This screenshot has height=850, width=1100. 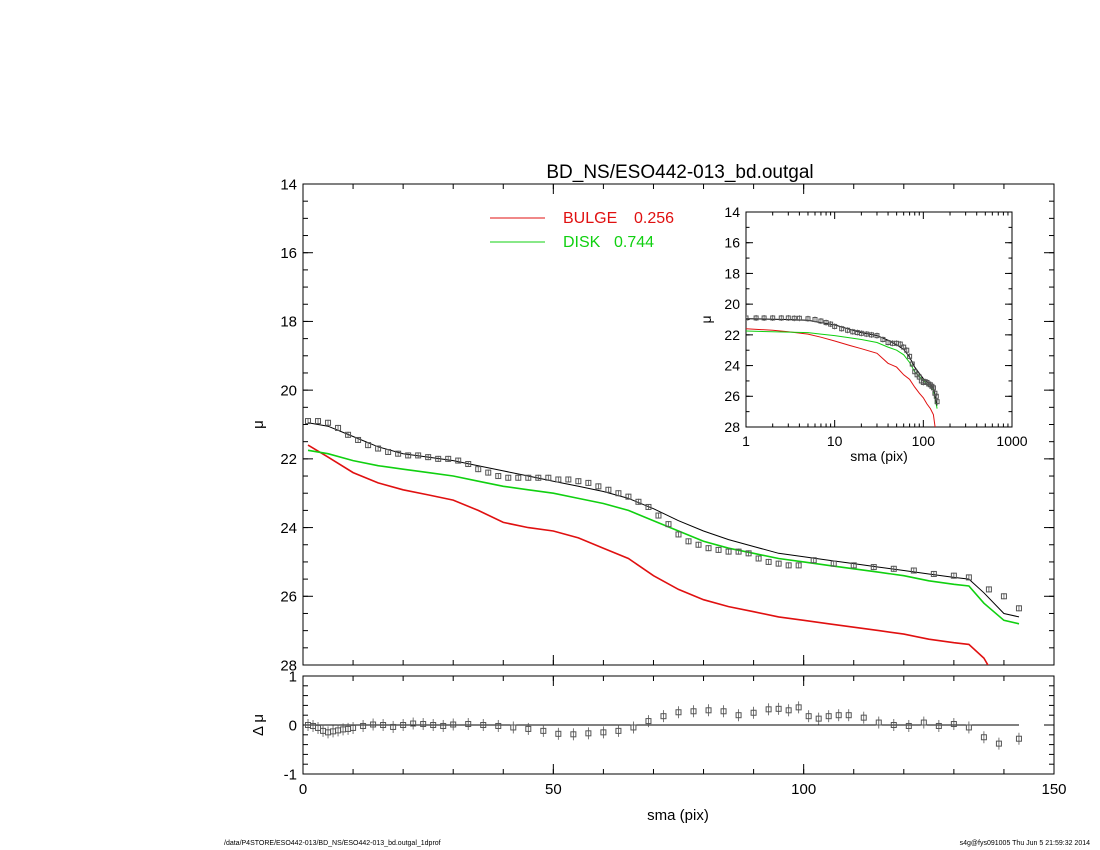 I want to click on y-axis-label: μ, so click(x=706, y=319).